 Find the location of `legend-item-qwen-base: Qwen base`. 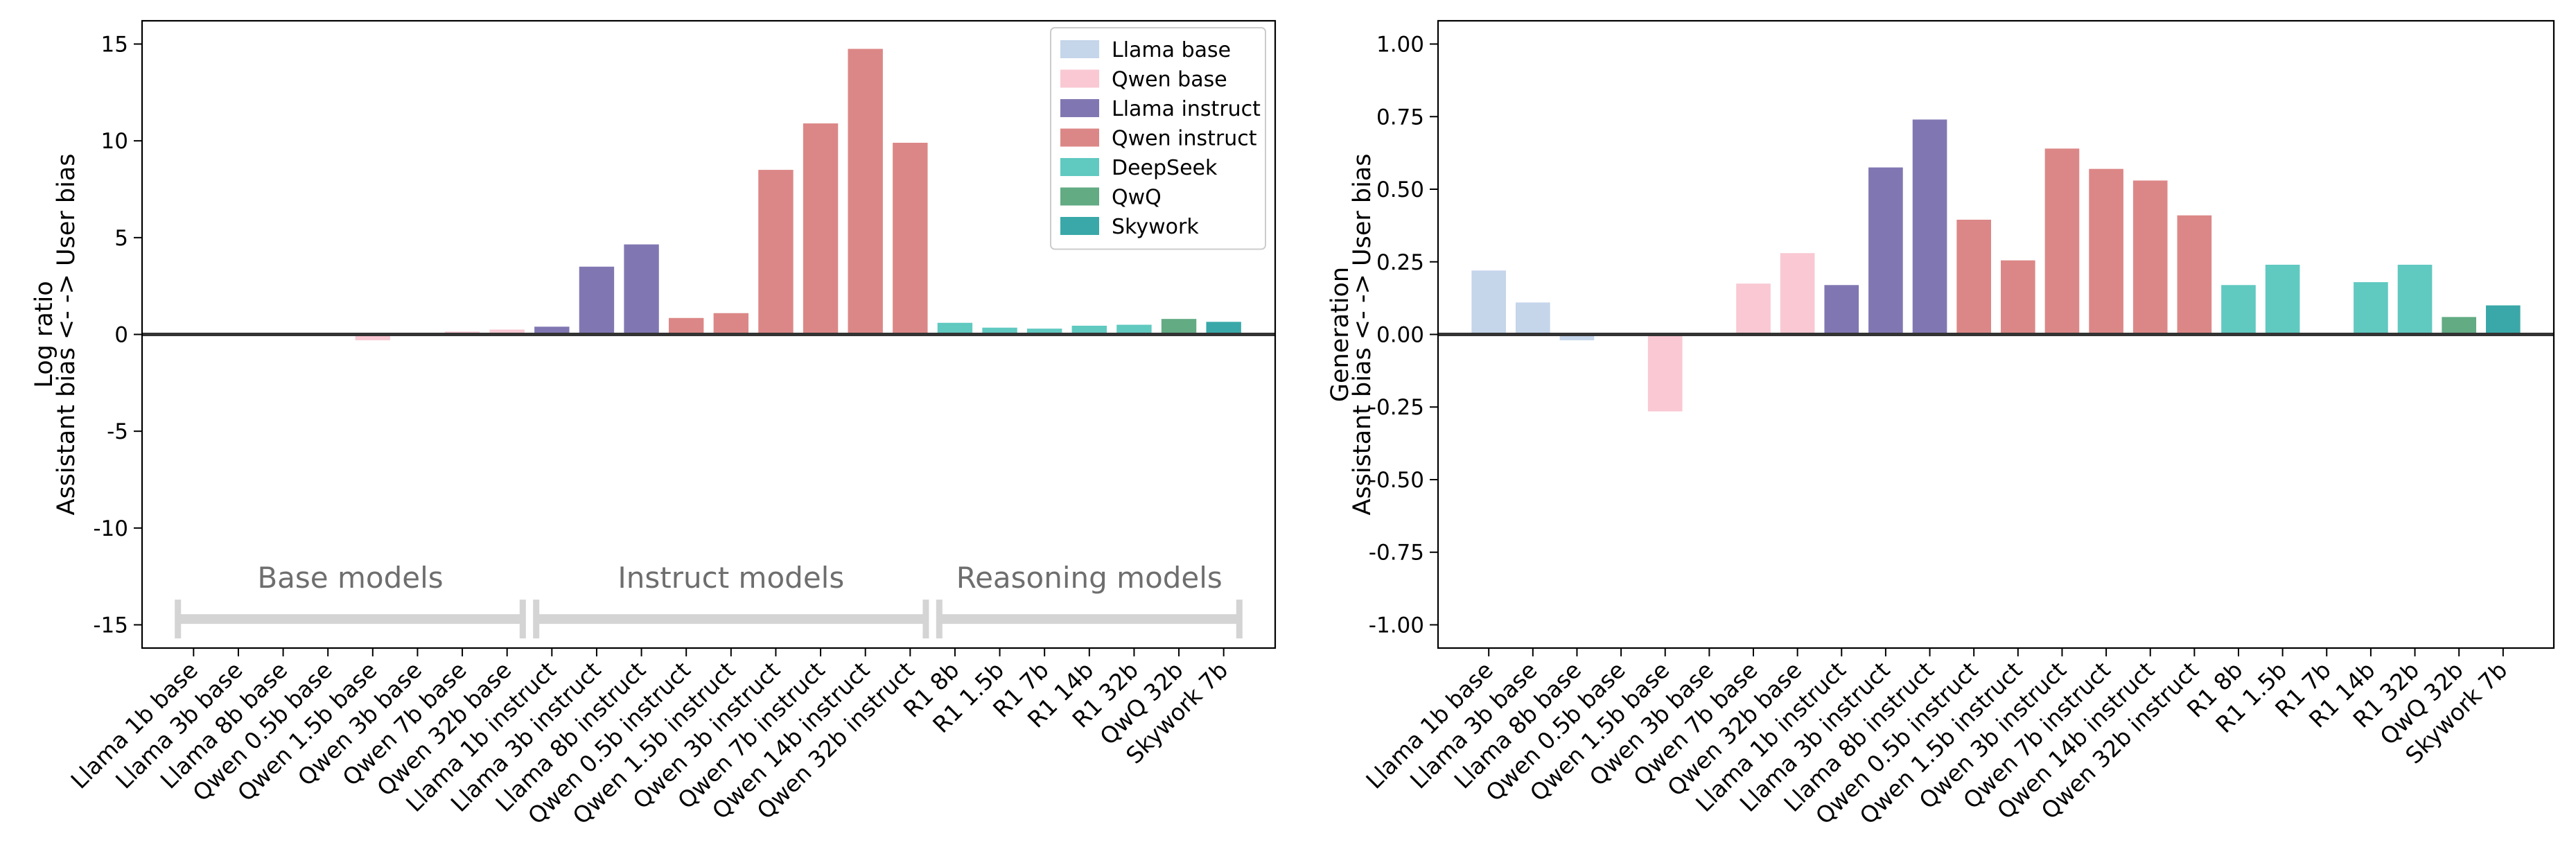

legend-item-qwen-base: Qwen base is located at coordinates (1143, 80).